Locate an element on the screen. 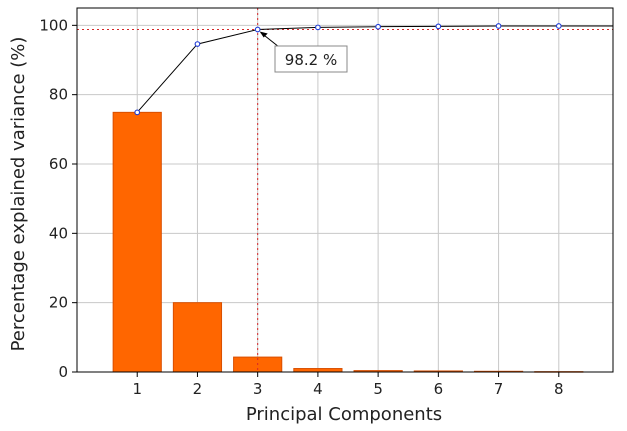  annotation-box is located at coordinates (311, 59).